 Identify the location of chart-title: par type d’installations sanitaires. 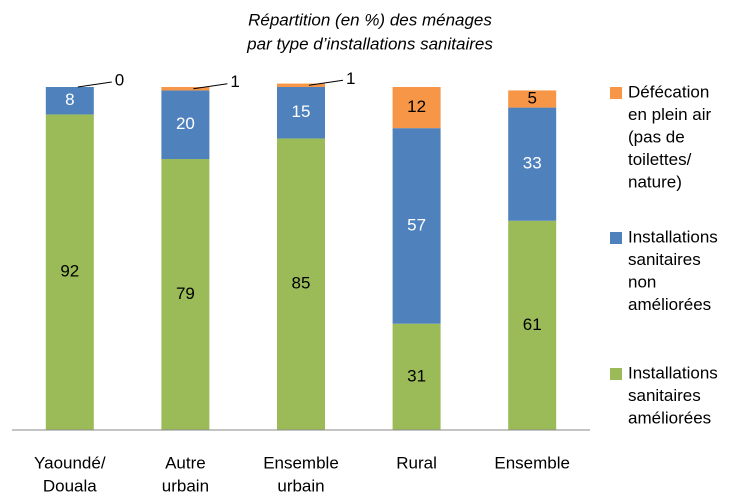
(369, 43).